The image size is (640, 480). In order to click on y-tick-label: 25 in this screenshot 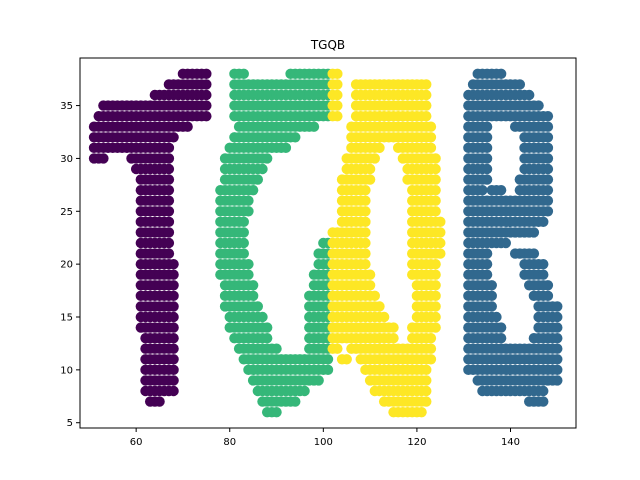, I will do `click(66, 212)`.